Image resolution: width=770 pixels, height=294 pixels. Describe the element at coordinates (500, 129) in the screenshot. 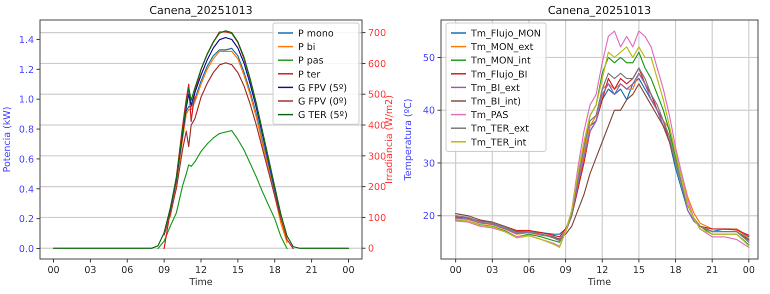

I see `legend-label: Tm_TER_ext` at that location.